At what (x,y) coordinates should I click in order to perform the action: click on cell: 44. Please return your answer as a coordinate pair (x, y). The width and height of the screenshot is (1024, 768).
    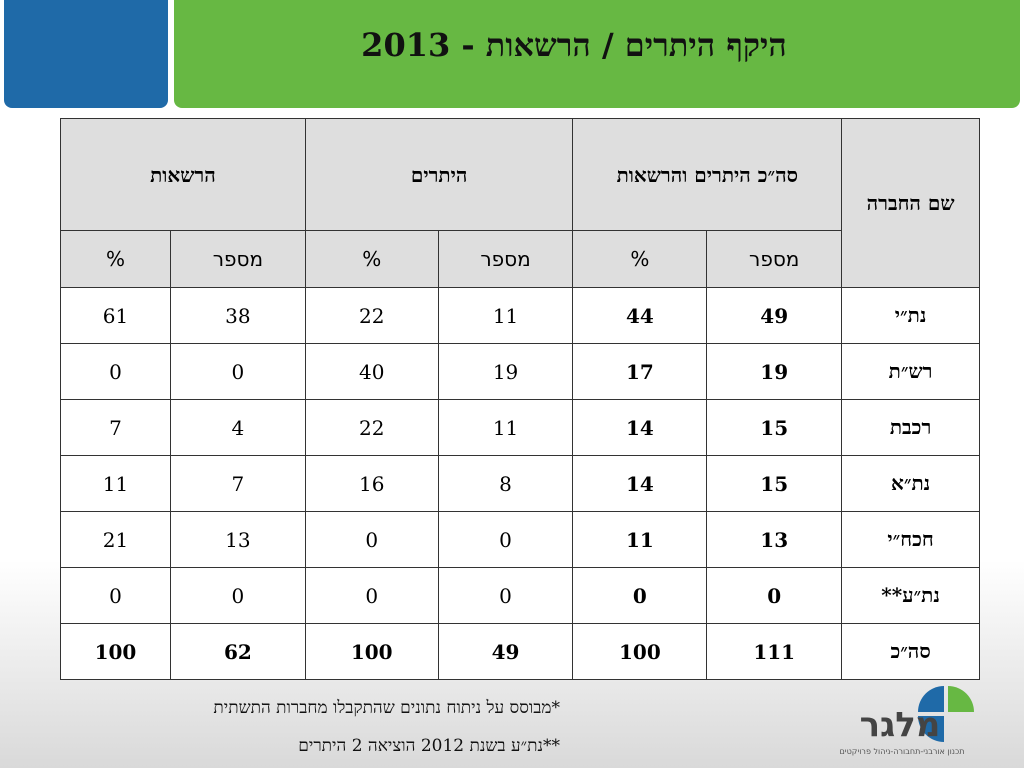
    Looking at the image, I should click on (640, 315).